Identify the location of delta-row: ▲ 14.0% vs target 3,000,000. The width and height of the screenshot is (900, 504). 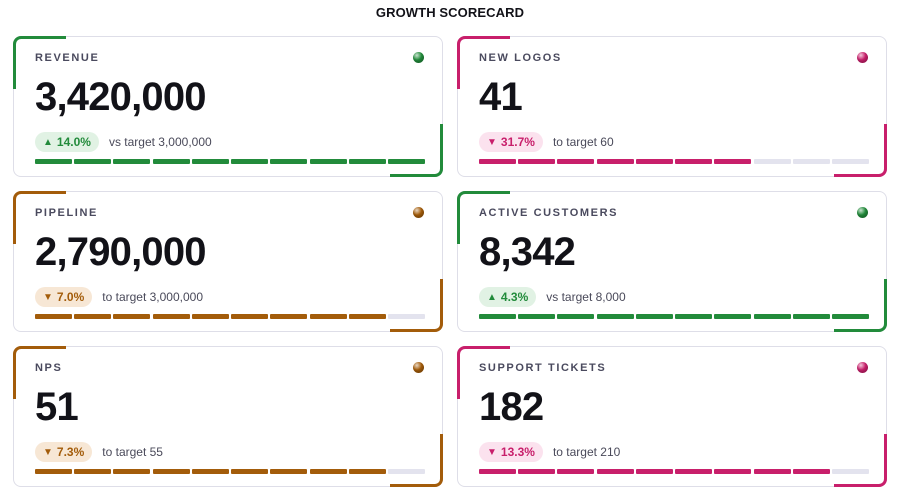
(123, 142).